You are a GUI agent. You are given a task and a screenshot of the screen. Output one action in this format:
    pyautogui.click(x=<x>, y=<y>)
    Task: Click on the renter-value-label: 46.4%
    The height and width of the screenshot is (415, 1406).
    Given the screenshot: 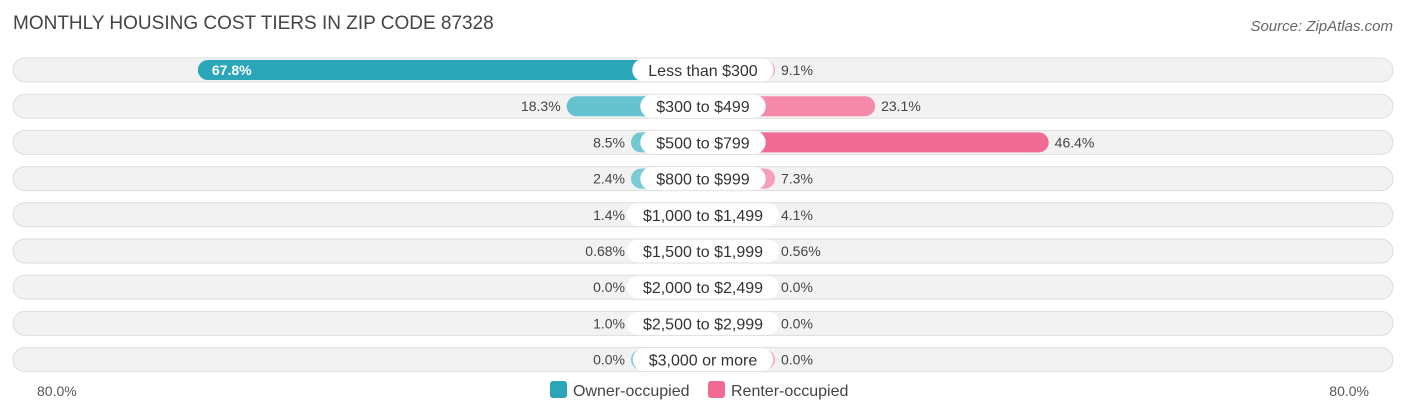 What is the action you would take?
    pyautogui.click(x=1075, y=142)
    